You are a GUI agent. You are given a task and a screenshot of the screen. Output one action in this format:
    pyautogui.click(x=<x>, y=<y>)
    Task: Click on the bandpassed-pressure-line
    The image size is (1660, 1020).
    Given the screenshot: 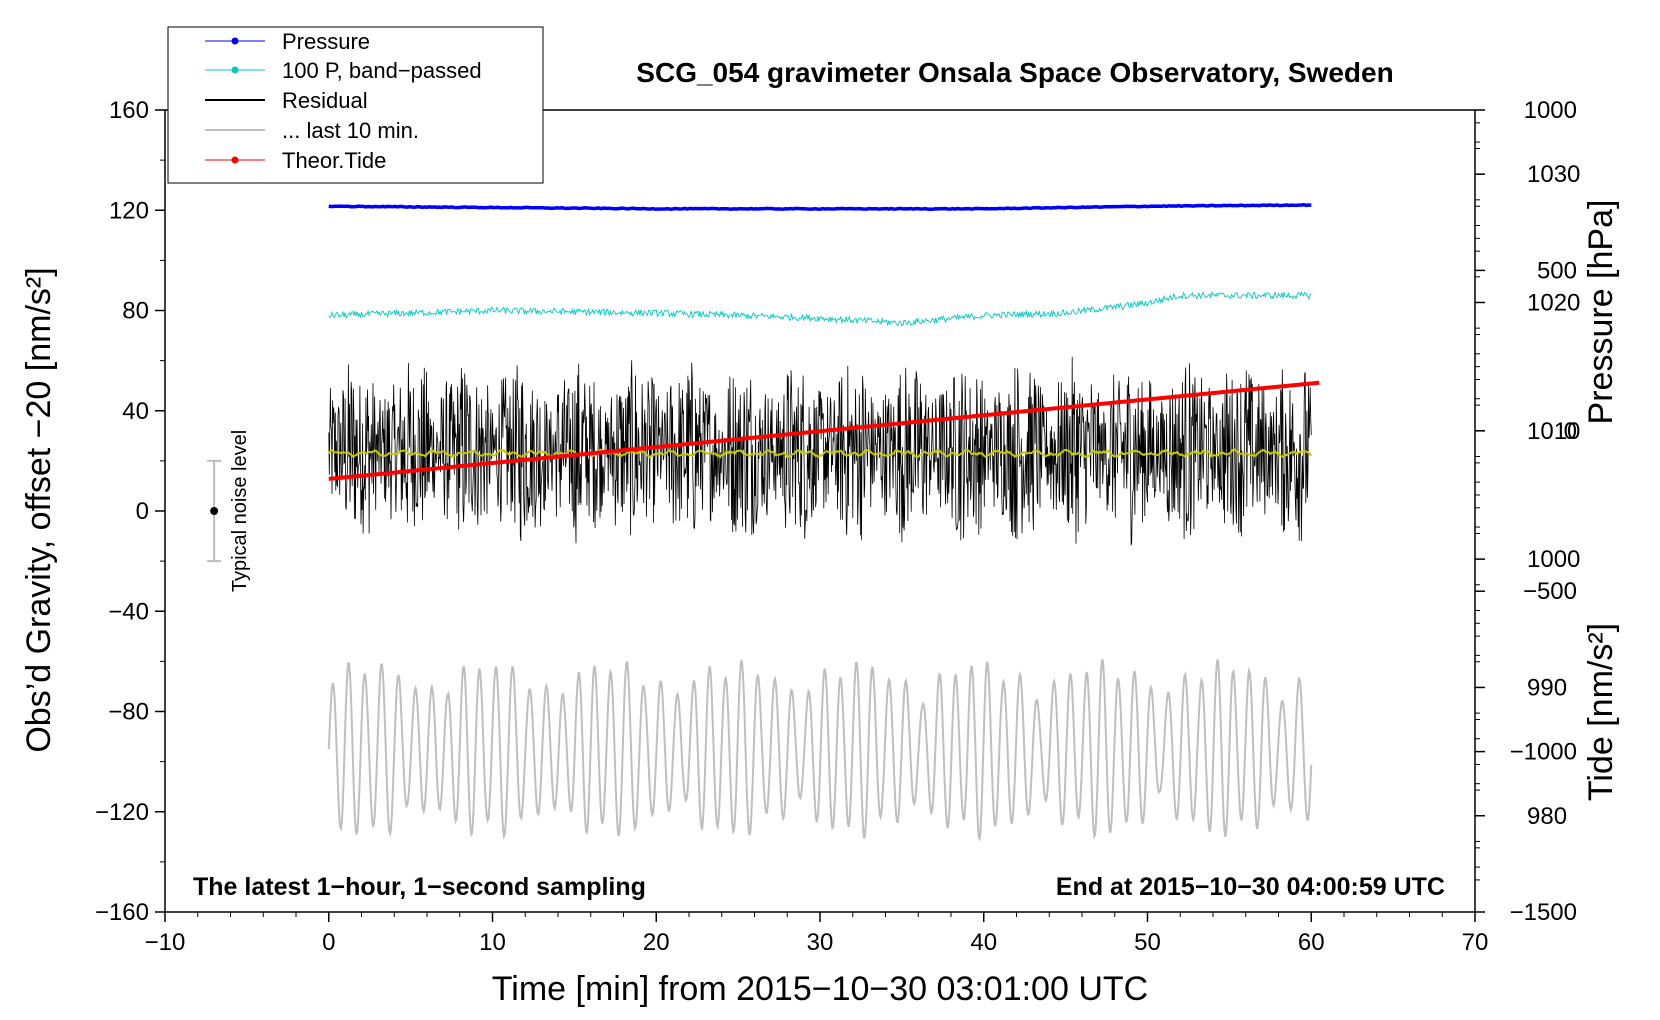 What is the action you would take?
    pyautogui.click(x=820, y=309)
    